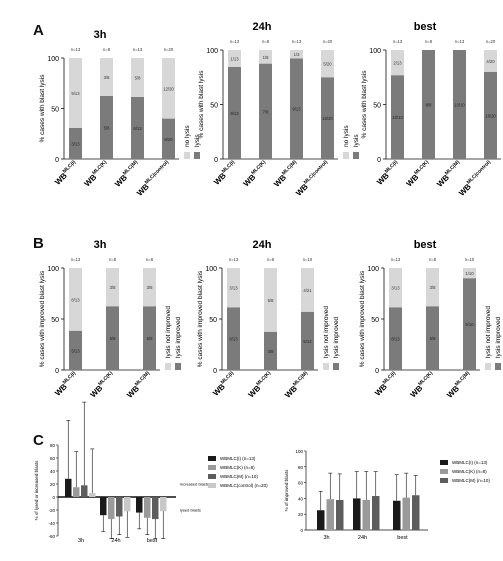  What do you see at coordinates (362, 538) in the screenshot?
I see `x-tick-label: 24h` at bounding box center [362, 538].